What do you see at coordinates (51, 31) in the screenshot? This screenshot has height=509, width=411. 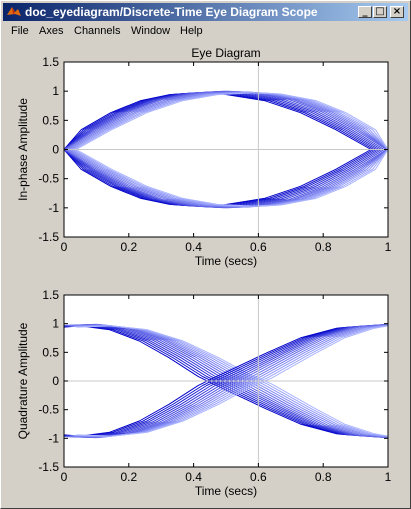 I see `menu-axes: Axes` at bounding box center [51, 31].